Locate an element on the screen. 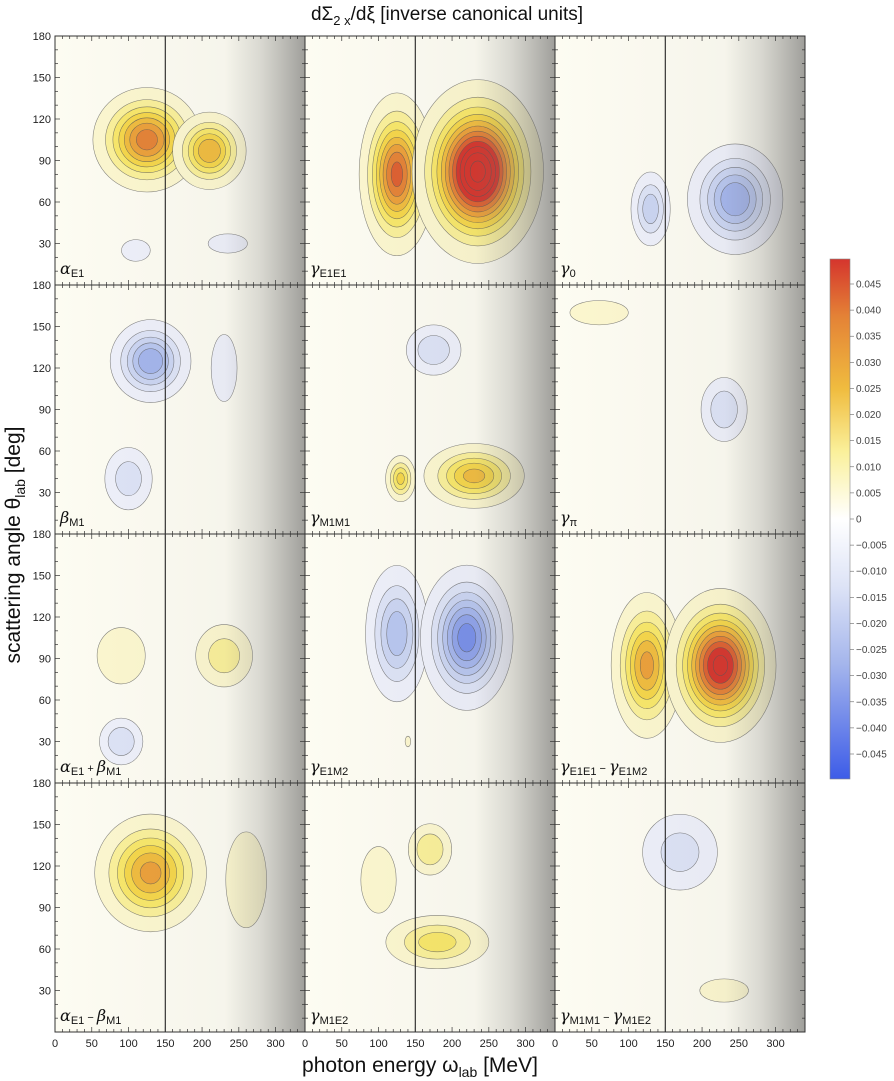 The width and height of the screenshot is (894, 1081). ylabel-subscript: lab is located at coordinates (20, 488).